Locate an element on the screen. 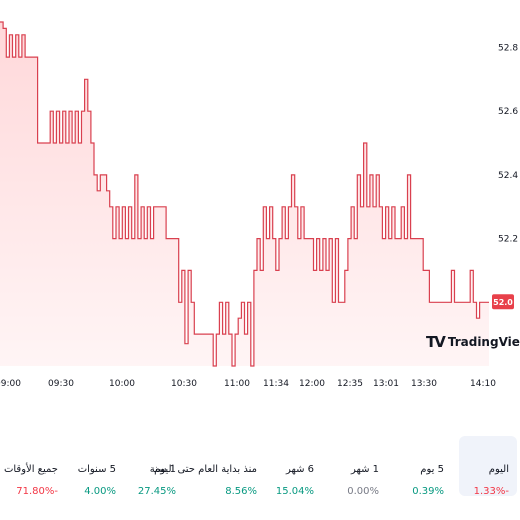  tradingview-logo: TV TradingView is located at coordinates (473, 342).